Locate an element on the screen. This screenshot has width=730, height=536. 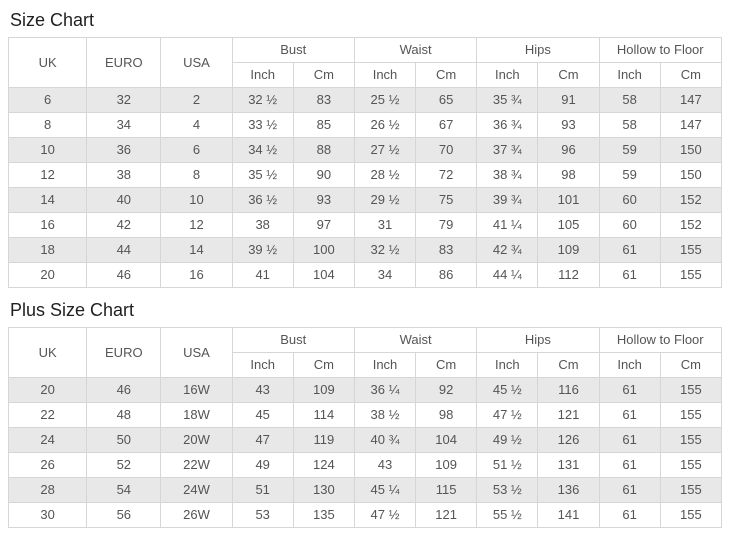
table-cell: 67 is located at coordinates (446, 125).